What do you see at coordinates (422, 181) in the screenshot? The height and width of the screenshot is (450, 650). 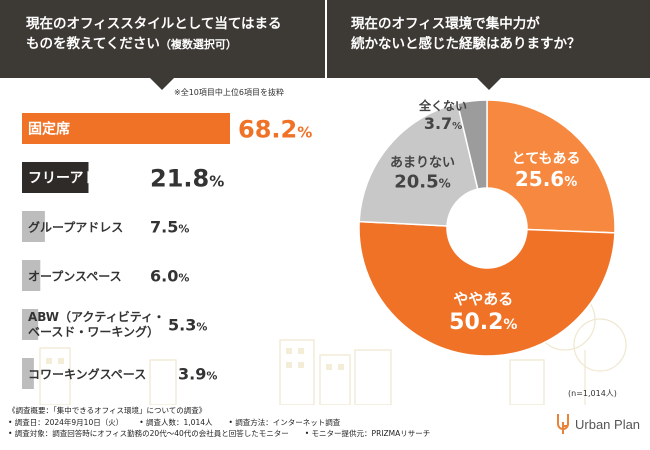 I see `donut-value-2: 20.5%` at bounding box center [422, 181].